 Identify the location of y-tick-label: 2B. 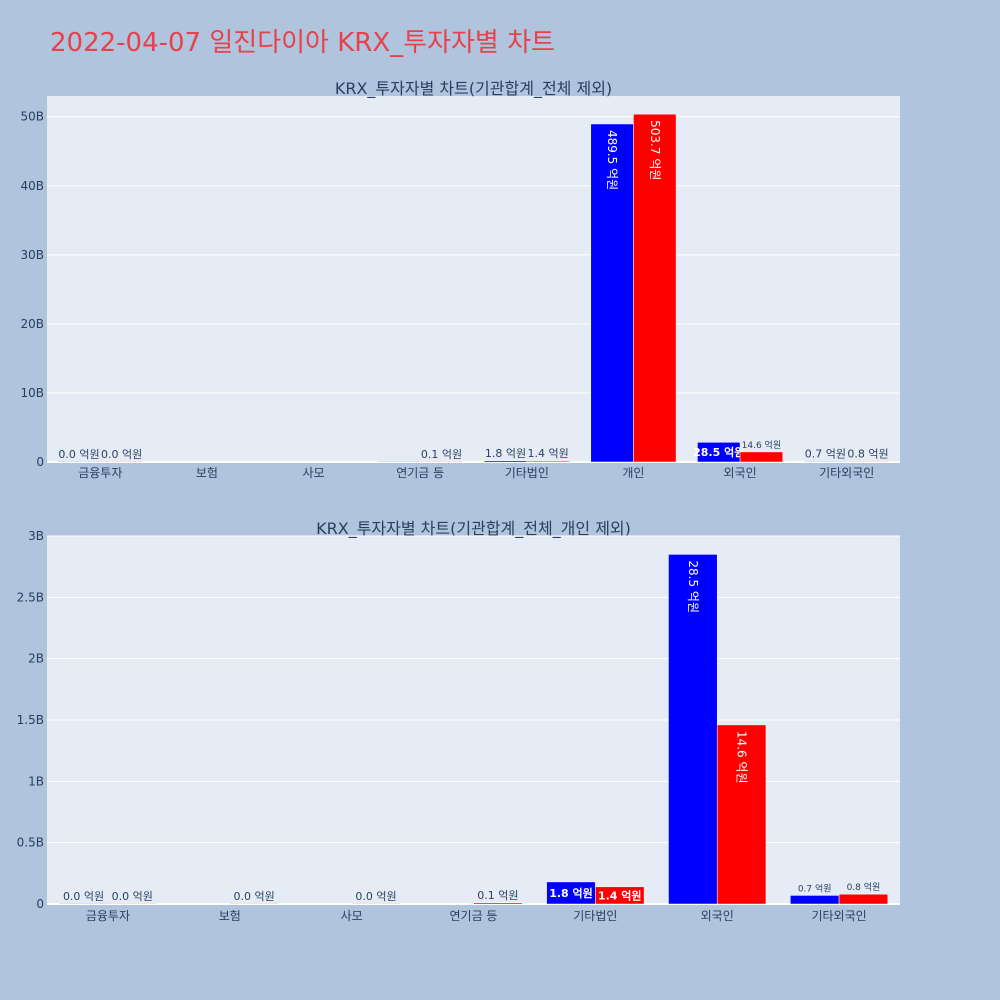
(36, 659).